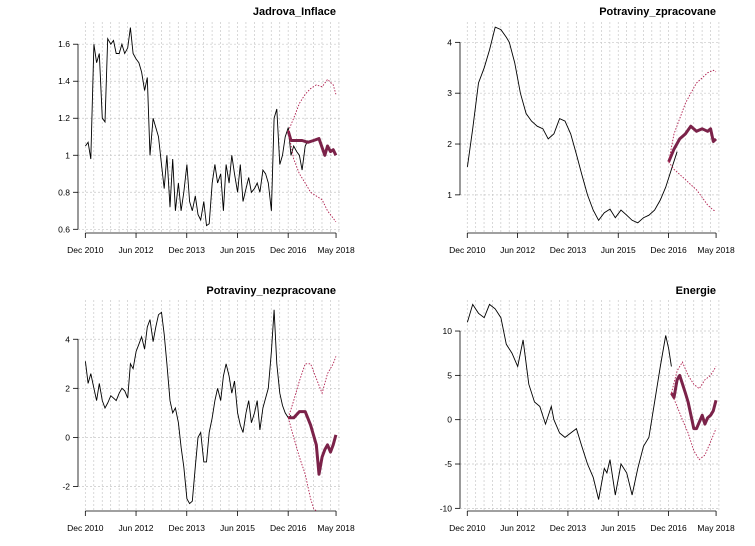 This screenshot has width=755, height=546. What do you see at coordinates (449, 93) in the screenshot?
I see `y-tick-label: 3` at bounding box center [449, 93].